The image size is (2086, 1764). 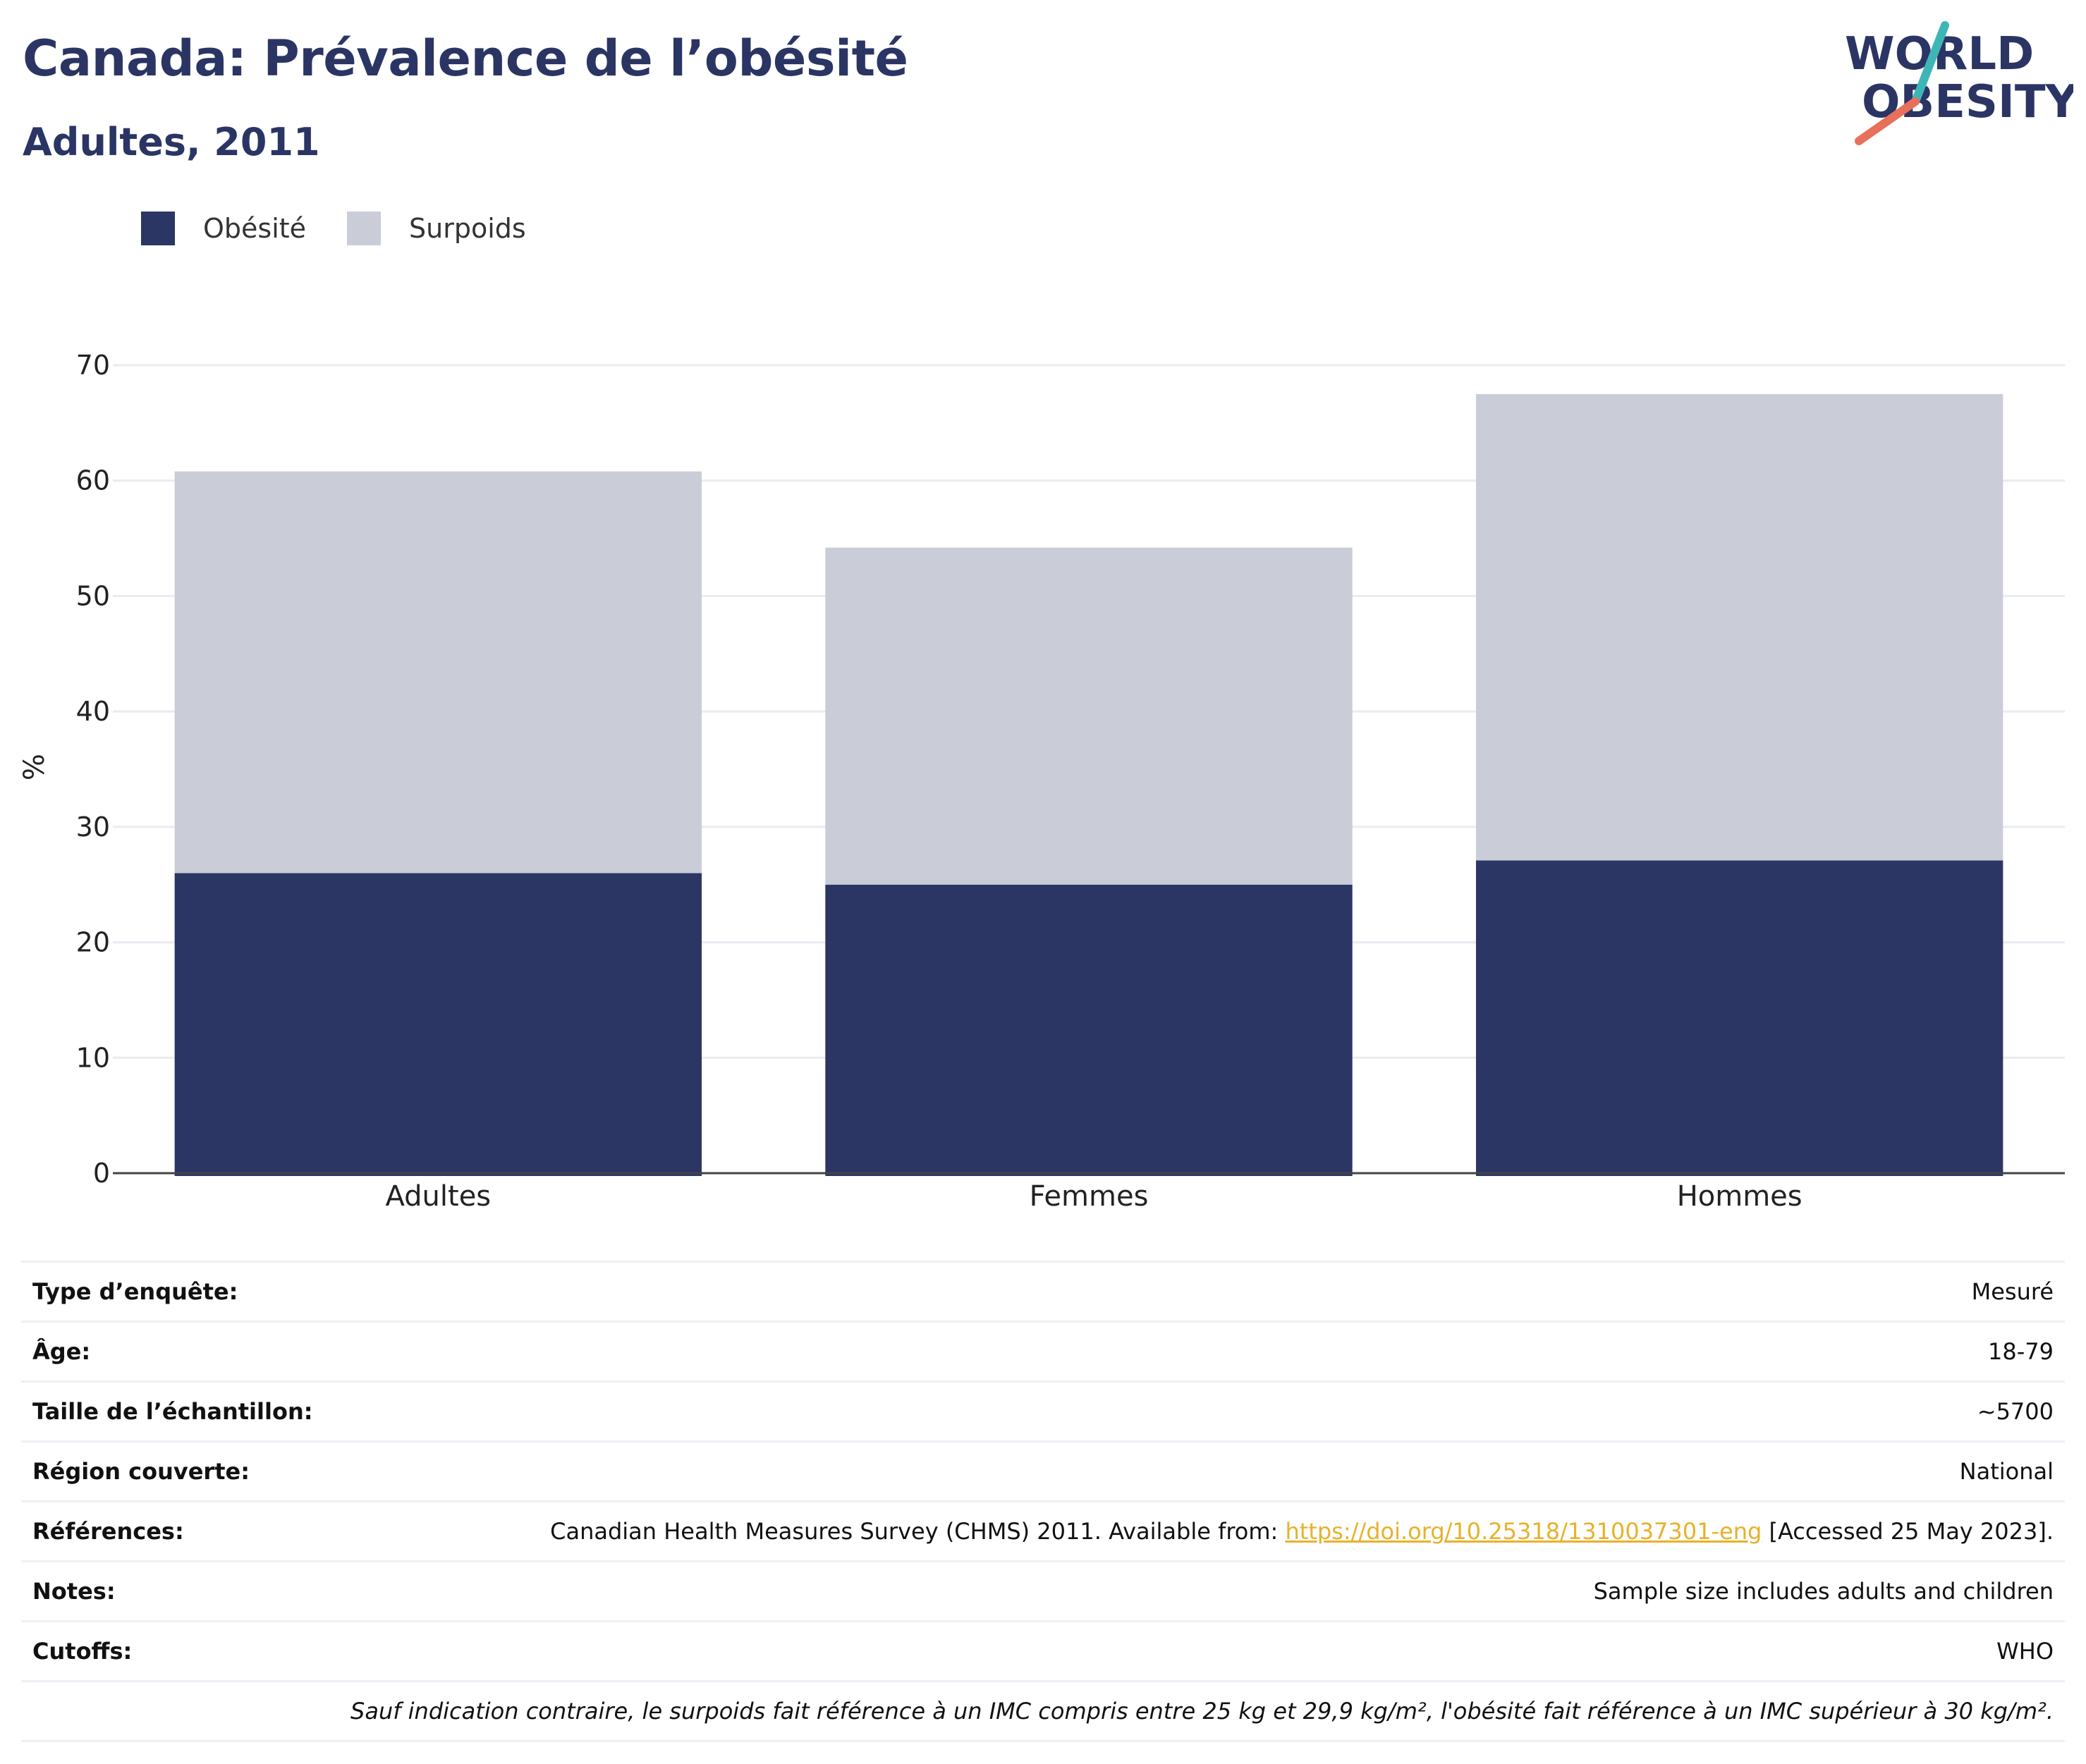 What do you see at coordinates (1739, 627) in the screenshot?
I see `bar-surpoids-hommes` at bounding box center [1739, 627].